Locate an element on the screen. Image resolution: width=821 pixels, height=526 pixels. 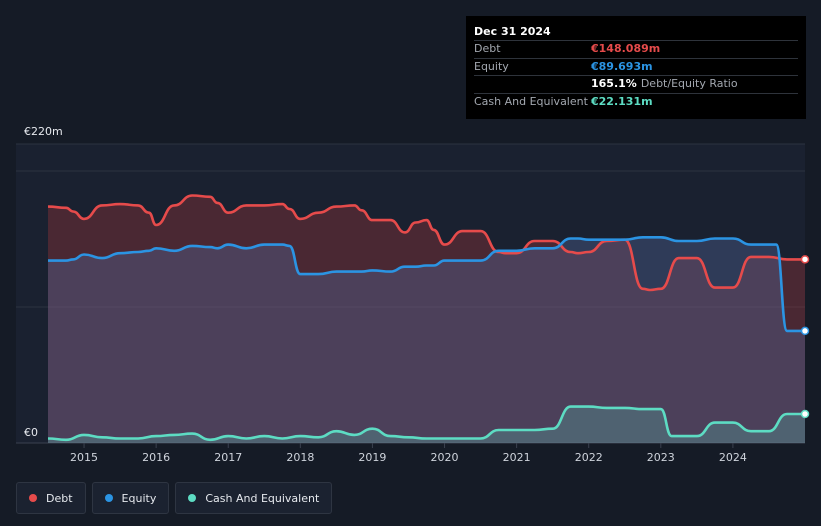
x-tick-label-2019: 2019 is located at coordinates (372, 457).